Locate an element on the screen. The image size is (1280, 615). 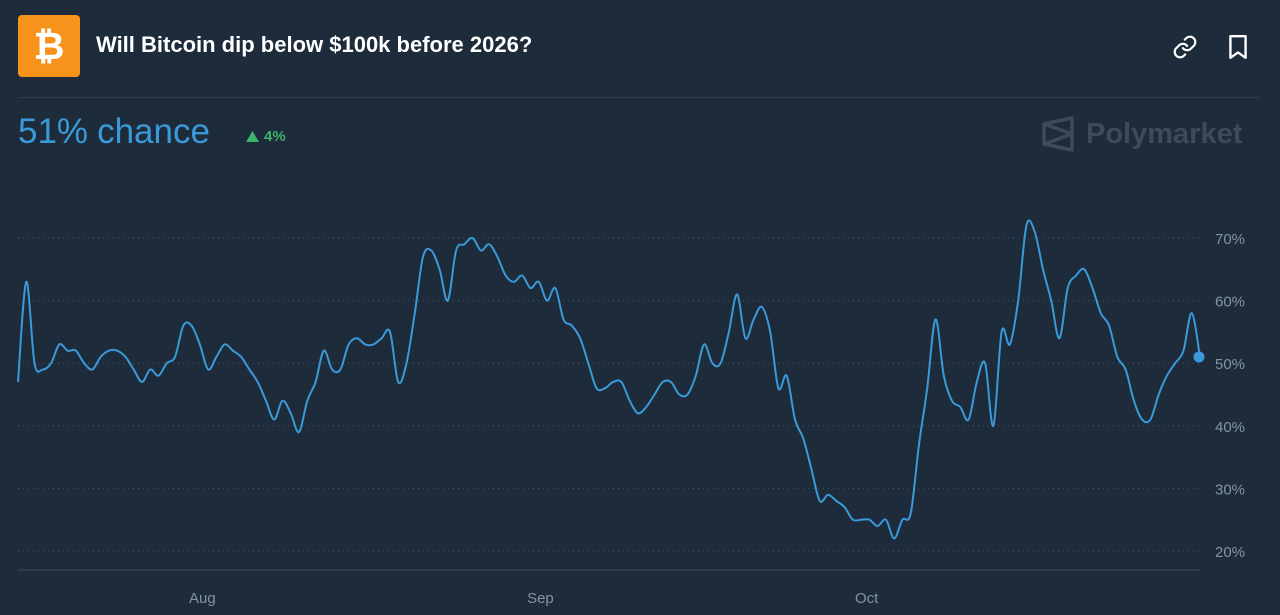
y-tick-label: 60% is located at coordinates (1230, 302).